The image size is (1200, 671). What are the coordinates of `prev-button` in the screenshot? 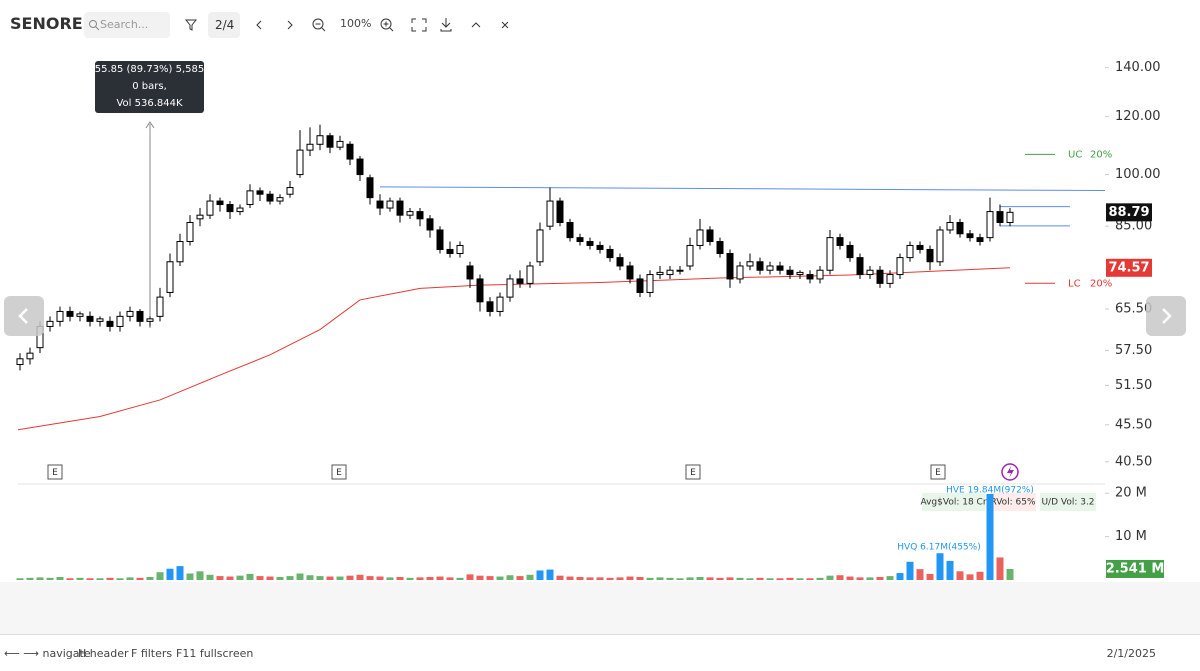 It's located at (259, 25).